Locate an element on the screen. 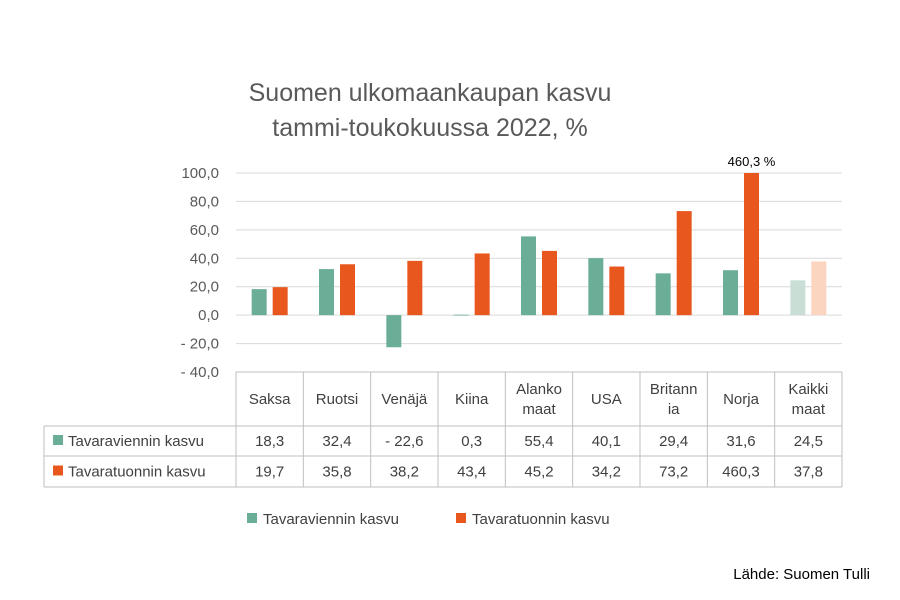 The image size is (900, 600). row-header: Tavaraviennin kasvu is located at coordinates (136, 441).